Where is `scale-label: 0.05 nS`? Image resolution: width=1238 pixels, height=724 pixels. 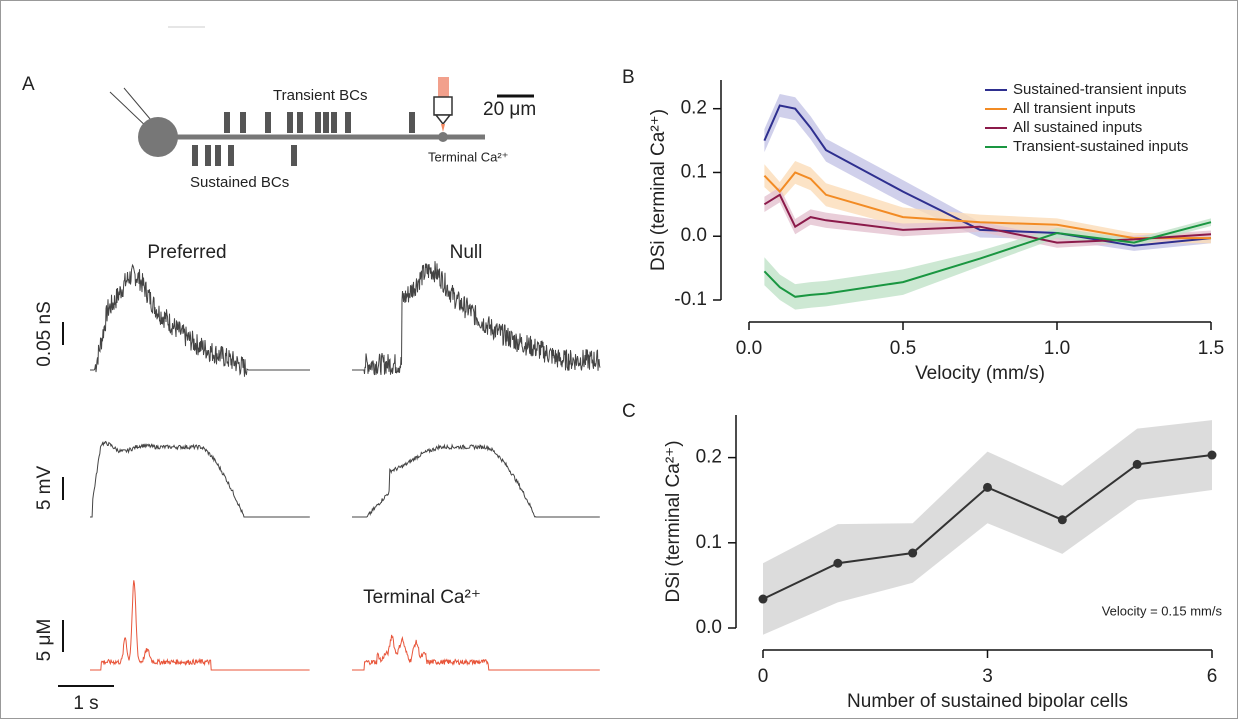 scale-label: 0.05 nS is located at coordinates (44, 334).